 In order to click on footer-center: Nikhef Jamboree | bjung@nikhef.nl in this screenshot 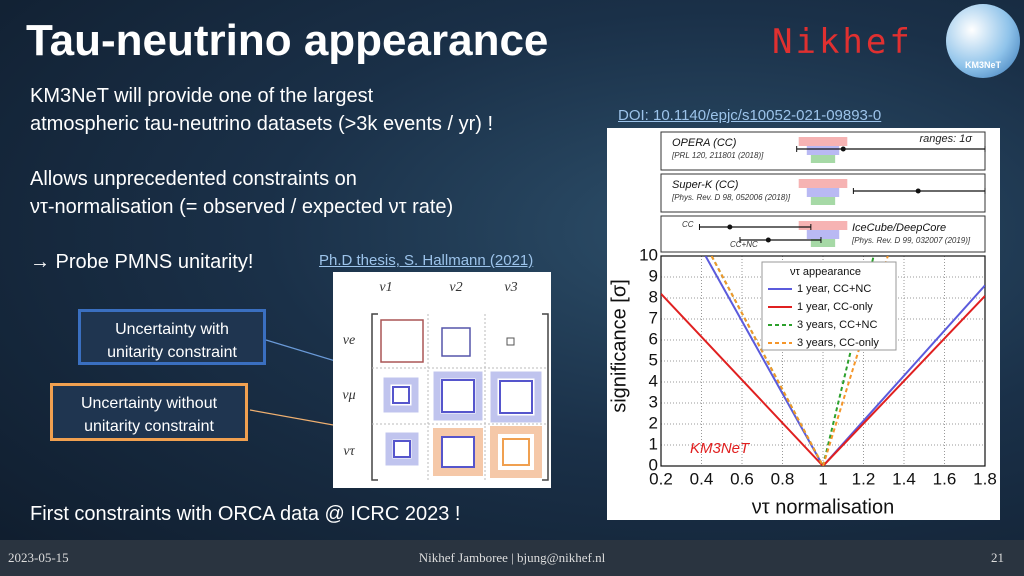, I will do `click(512, 557)`.